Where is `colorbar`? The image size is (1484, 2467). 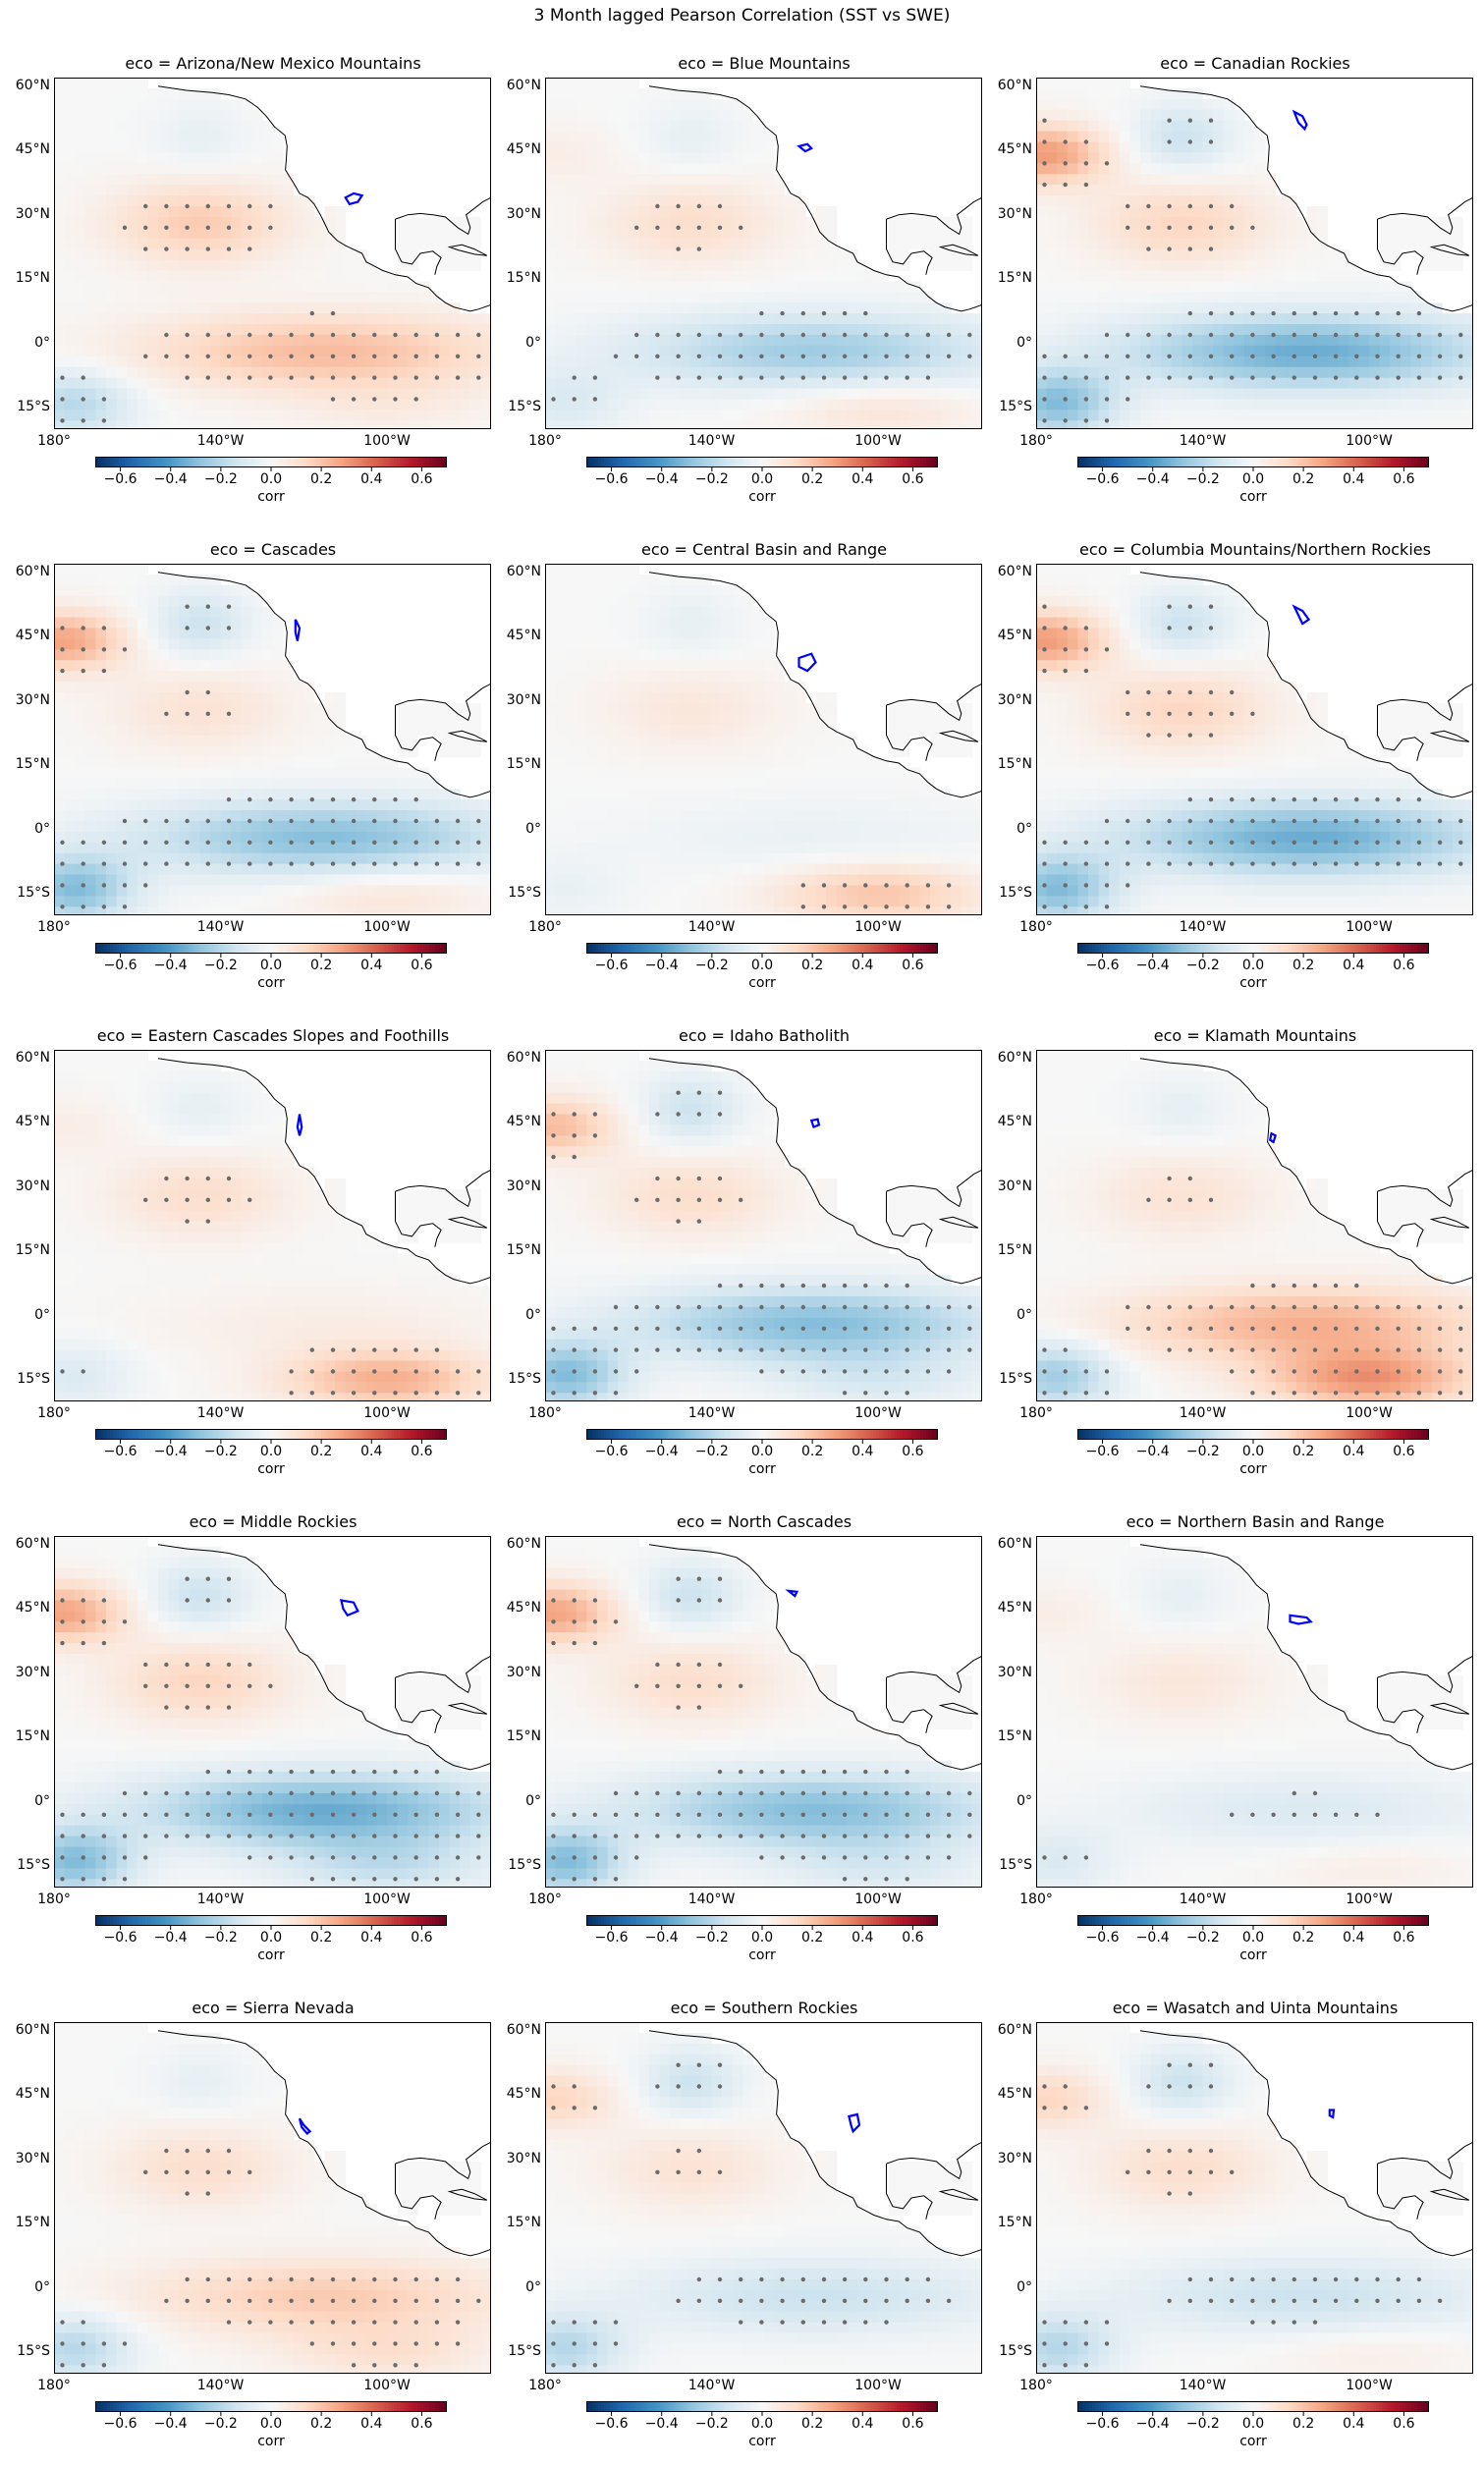 colorbar is located at coordinates (762, 464).